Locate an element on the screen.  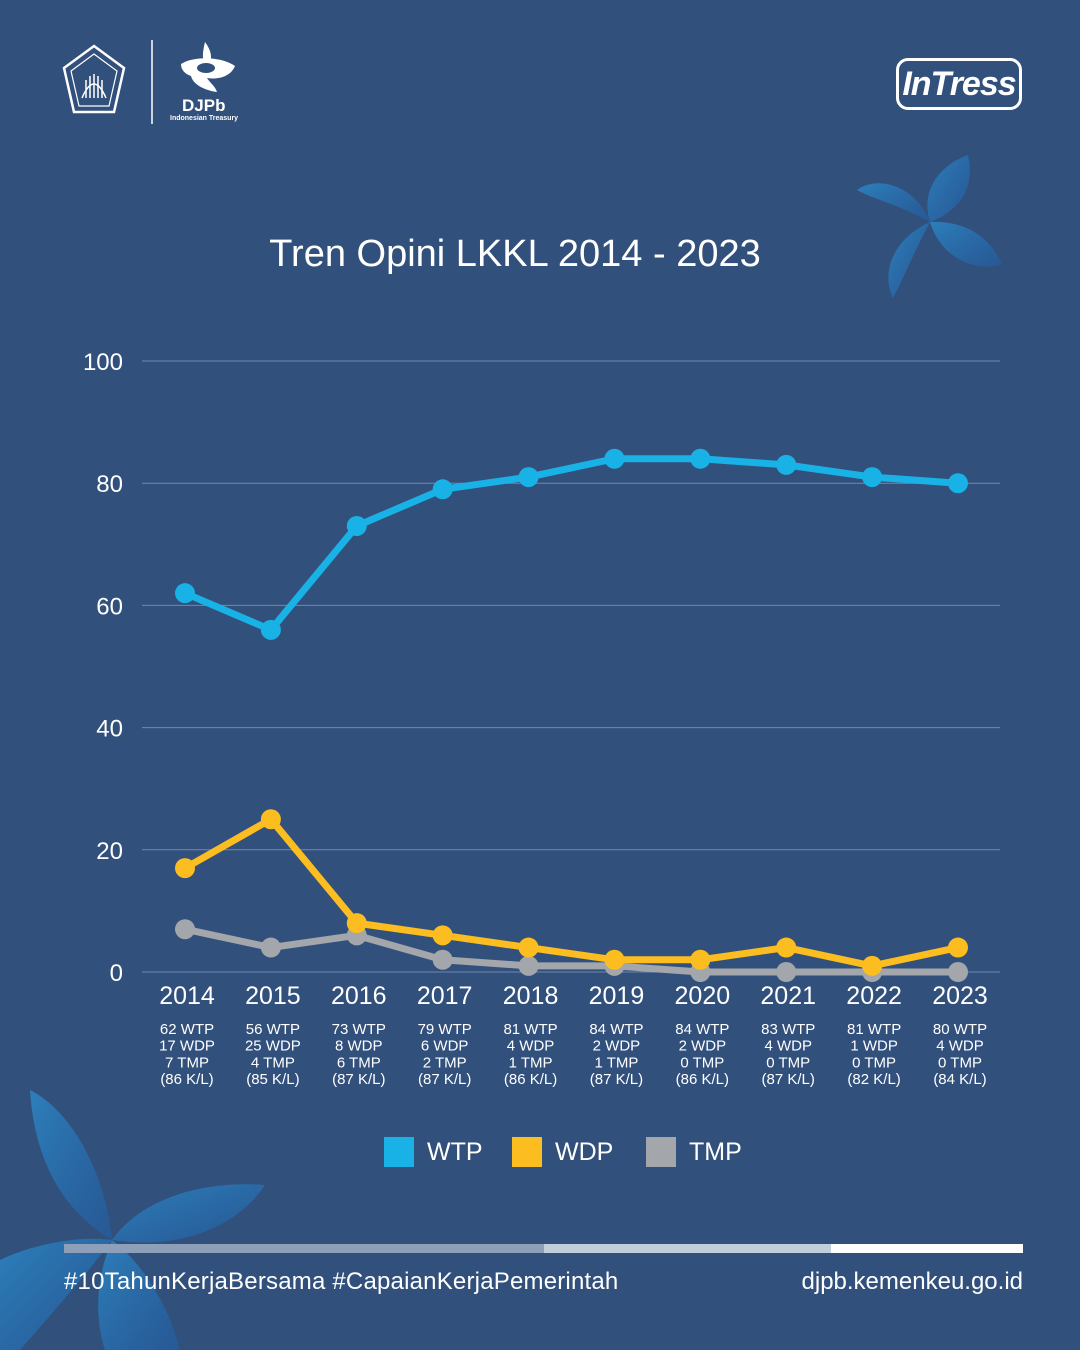
y-tick-label: 100 is located at coordinates (103, 362).